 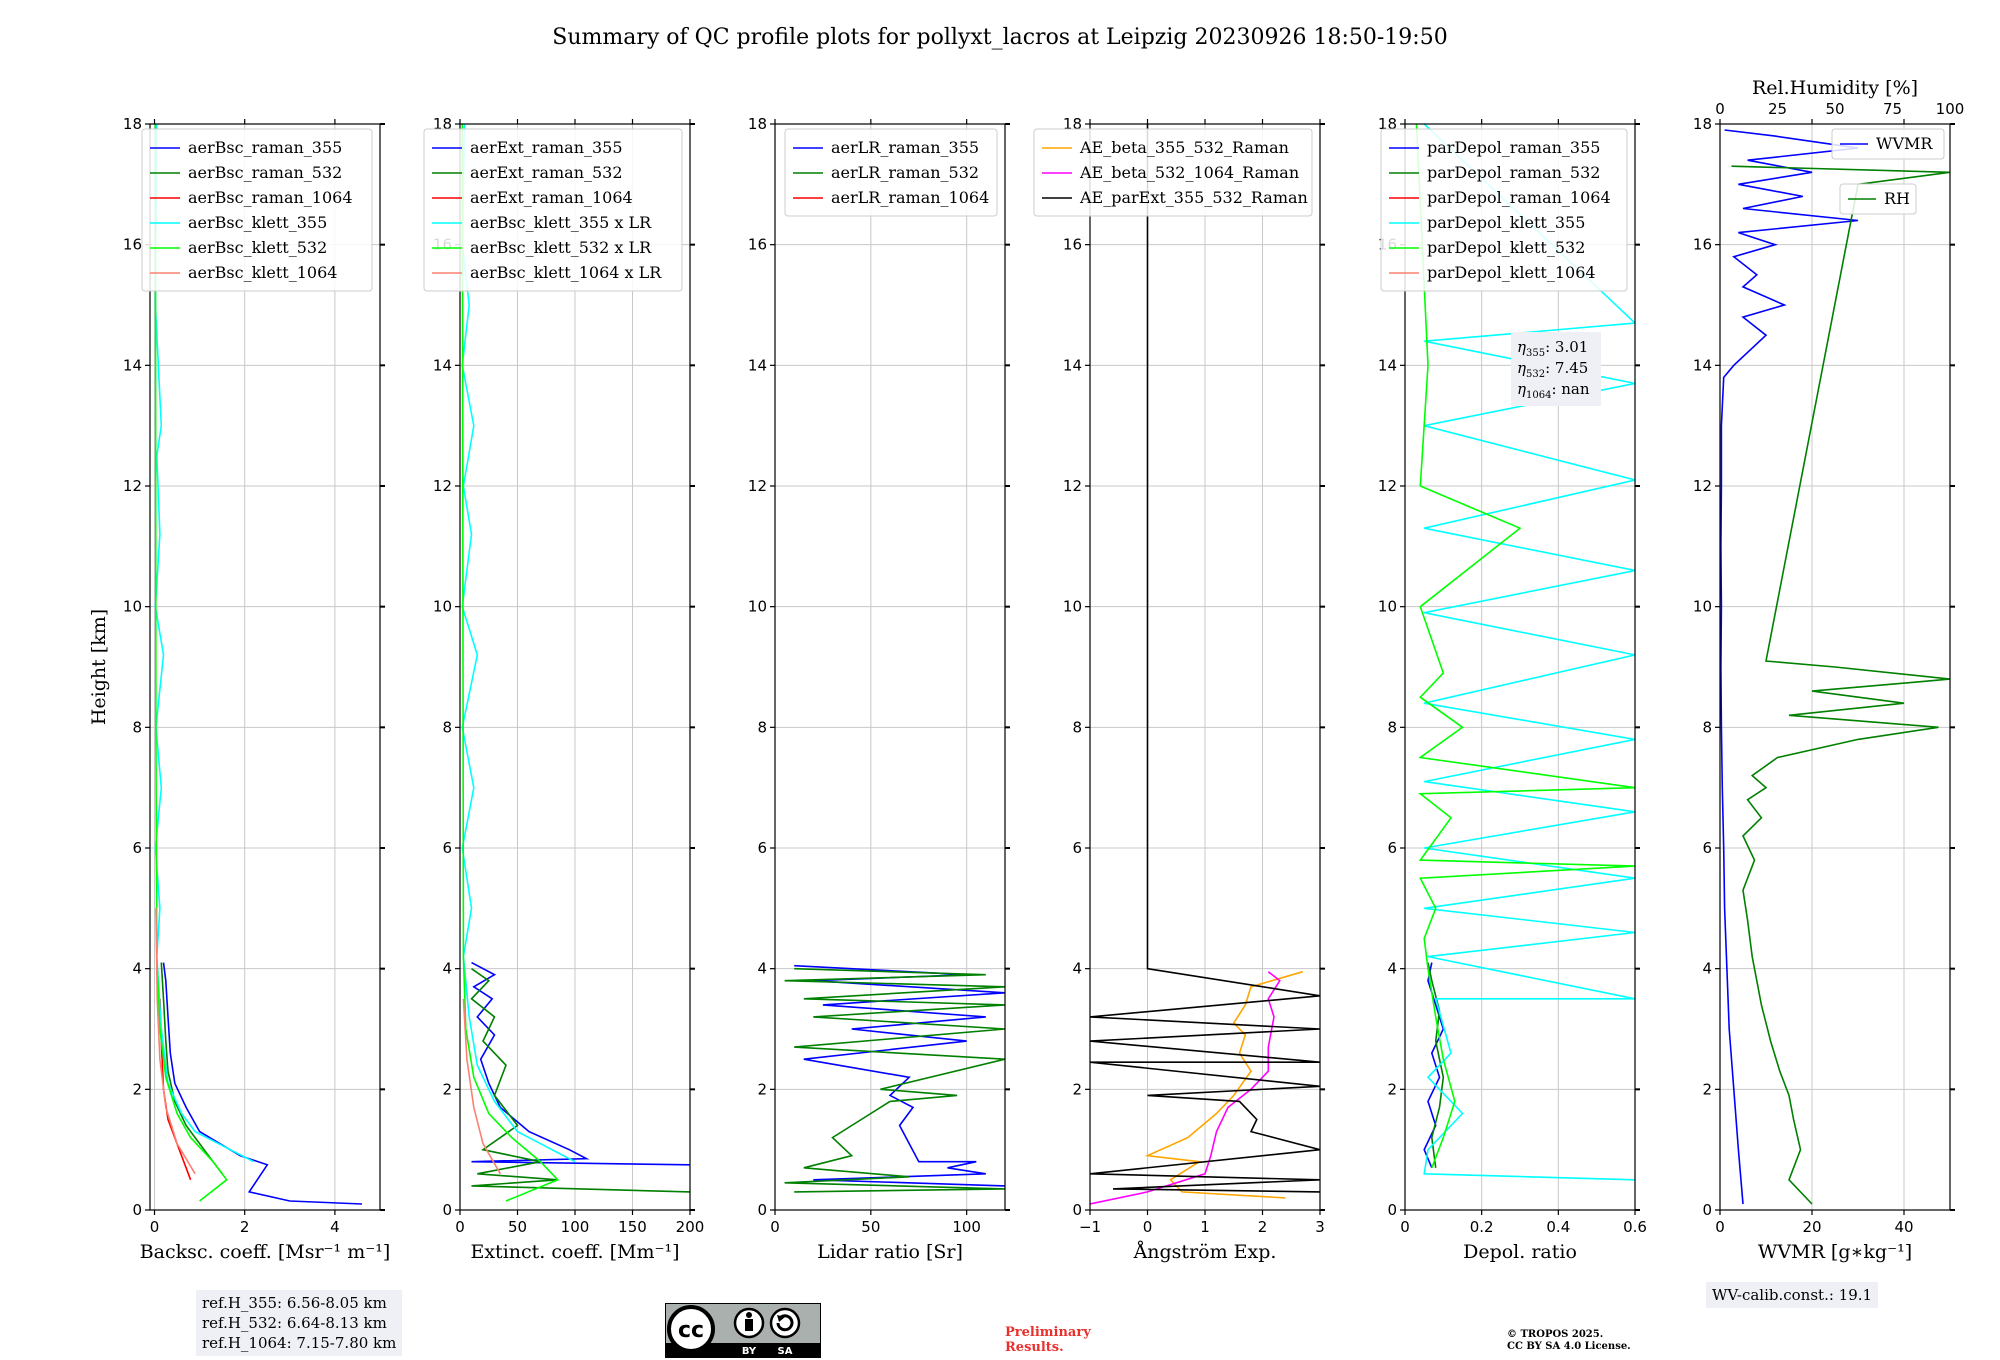 I want to click on x-tick-label: 1, so click(x=1205, y=1227).